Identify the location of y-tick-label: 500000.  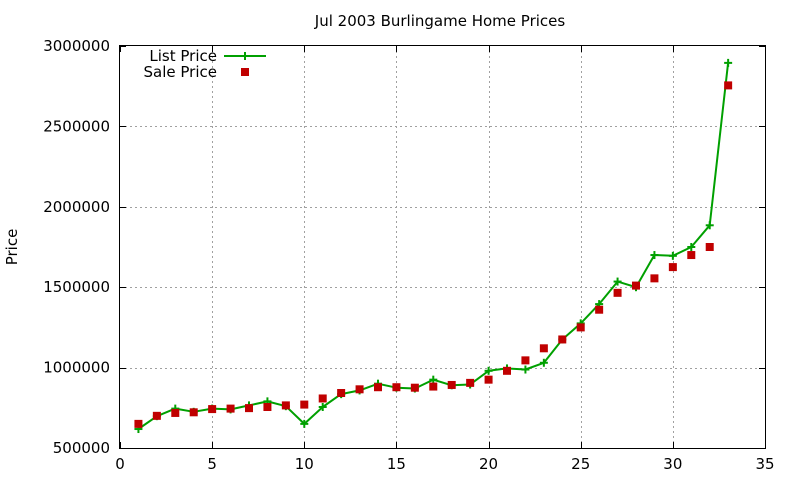
(81, 448).